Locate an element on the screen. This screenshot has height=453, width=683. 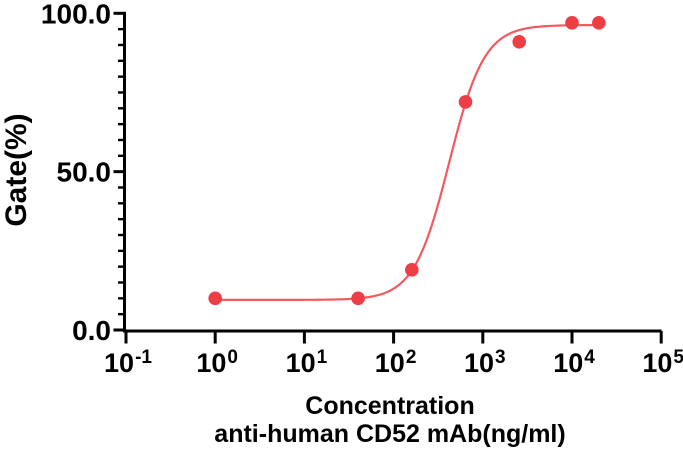
x-axis-title-line2: anti-human CD52 mAb(ng/ml) is located at coordinates (389, 434).